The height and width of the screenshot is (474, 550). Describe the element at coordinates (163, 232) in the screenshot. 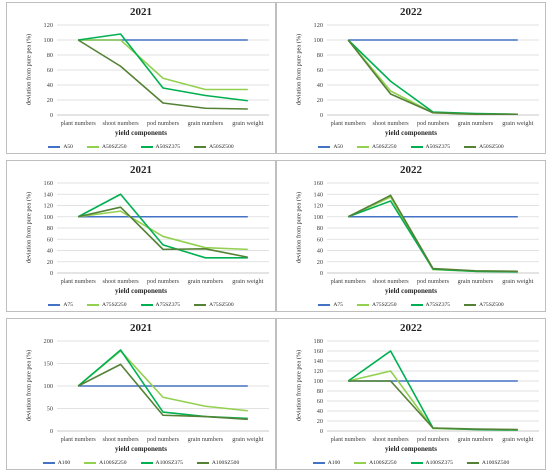

I see `series-line-a75sz500` at that location.